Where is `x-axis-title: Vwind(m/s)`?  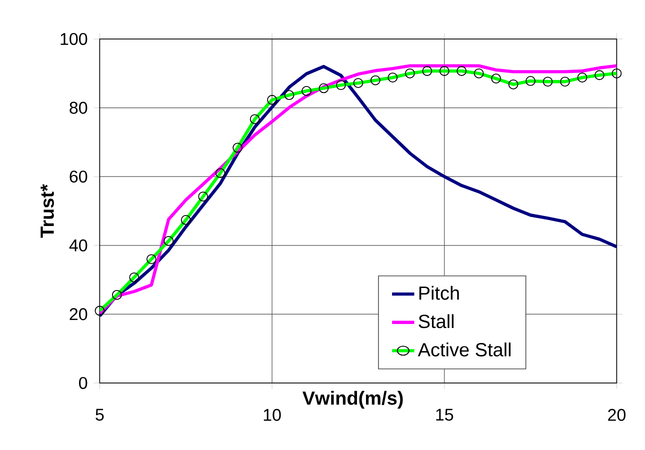 x-axis-title: Vwind(m/s) is located at coordinates (352, 399).